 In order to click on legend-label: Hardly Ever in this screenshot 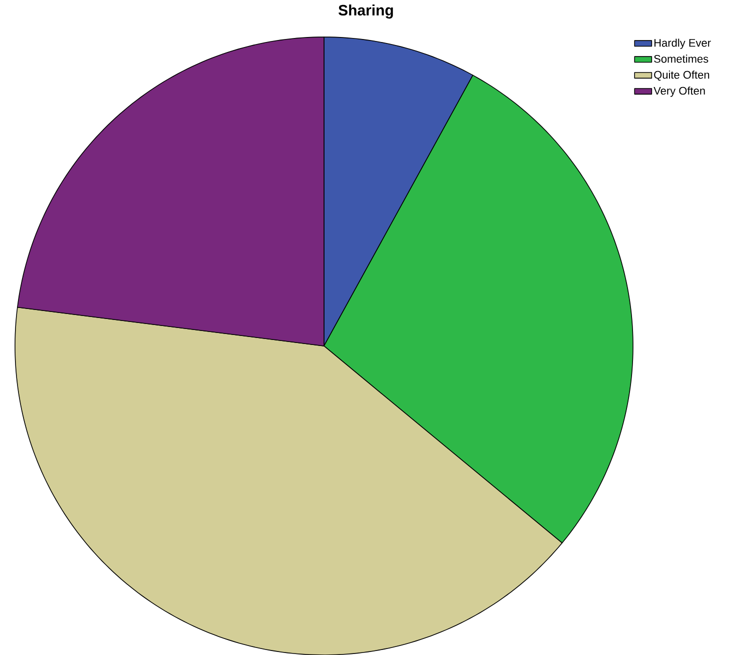, I will do `click(682, 43)`.